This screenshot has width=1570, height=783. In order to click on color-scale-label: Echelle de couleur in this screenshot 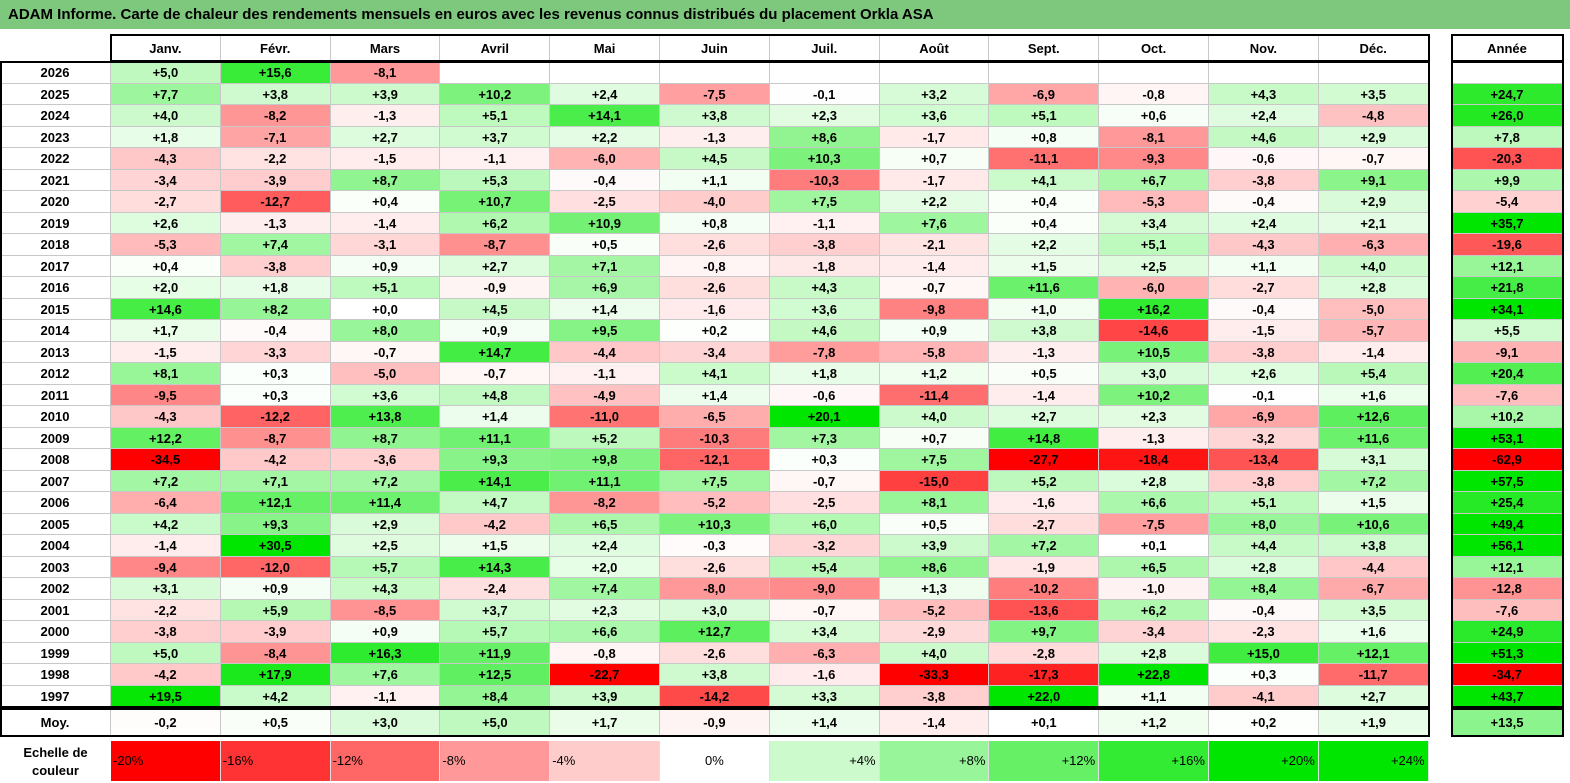, I will do `click(55, 761)`.